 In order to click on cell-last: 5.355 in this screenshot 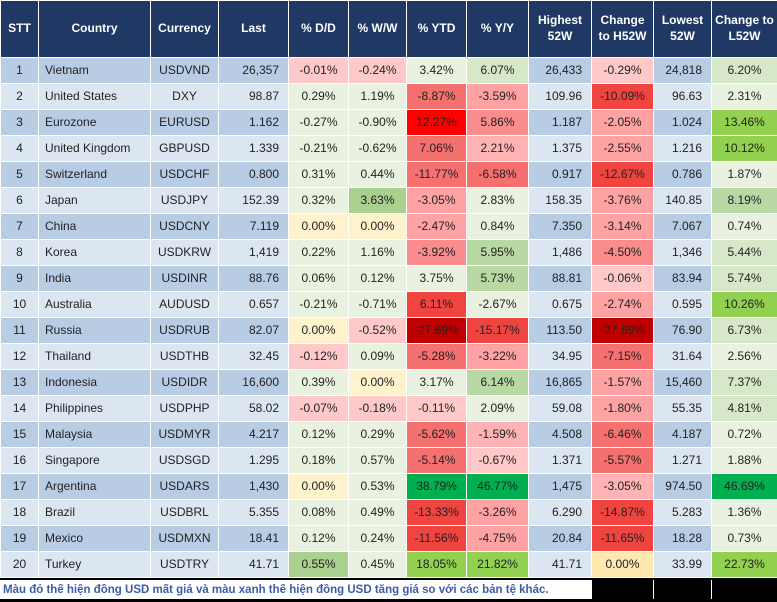, I will do `click(253, 512)`.